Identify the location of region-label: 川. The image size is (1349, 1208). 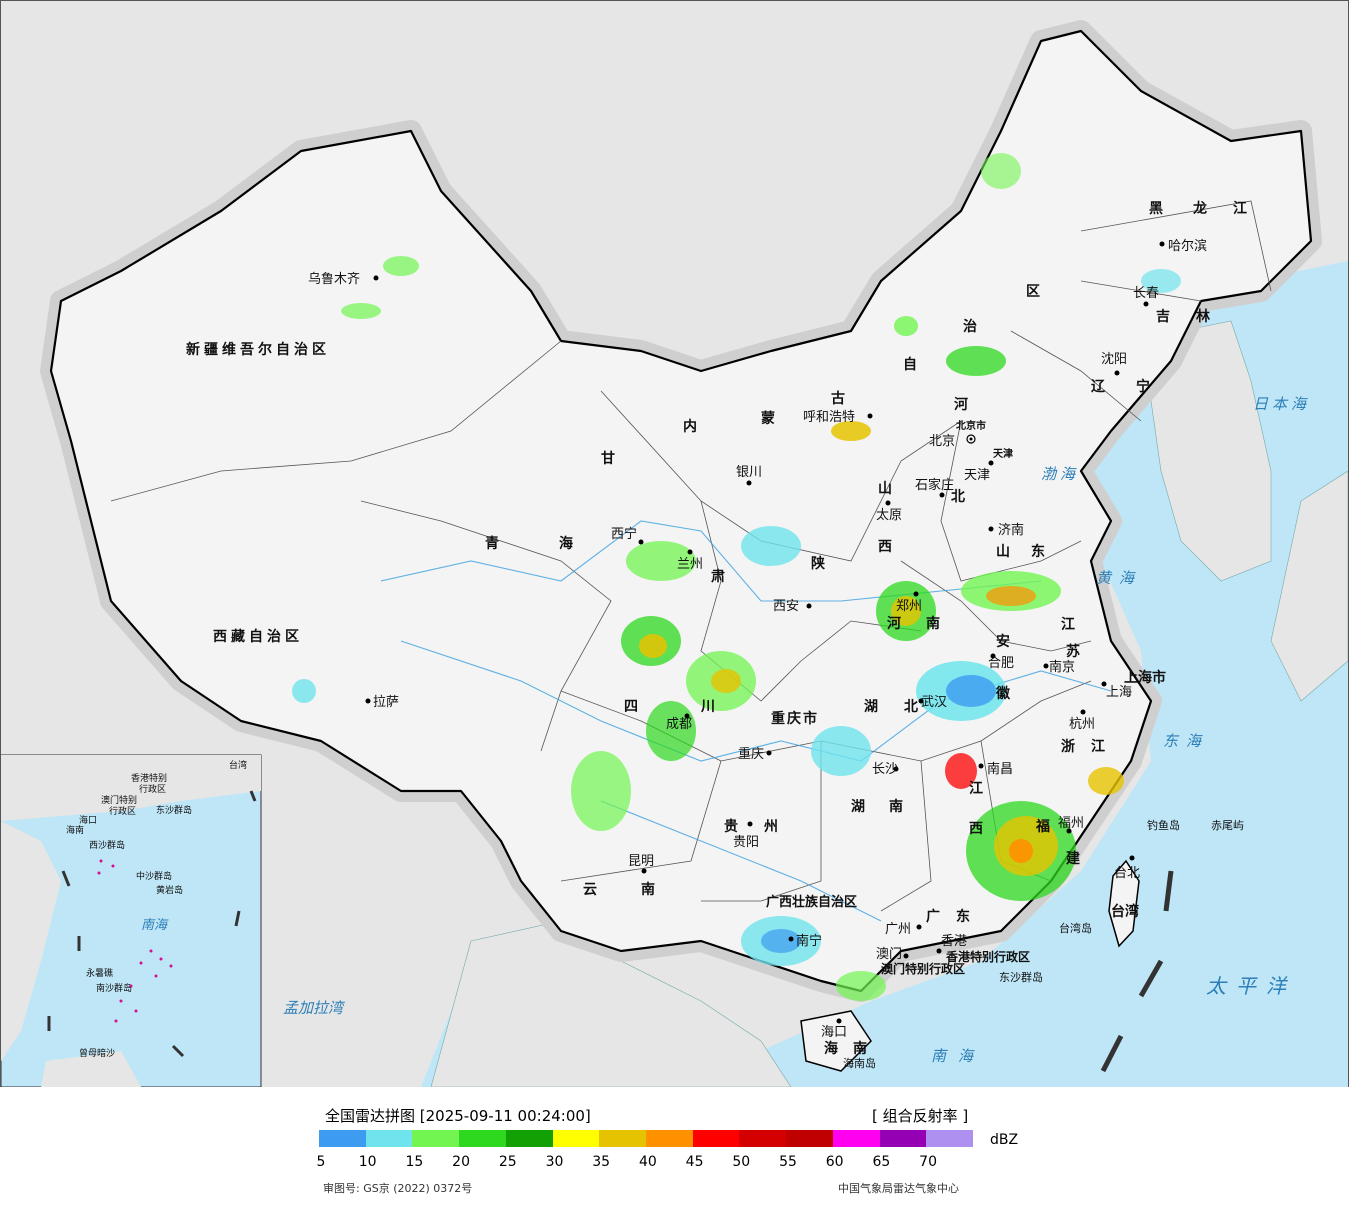
(707, 707).